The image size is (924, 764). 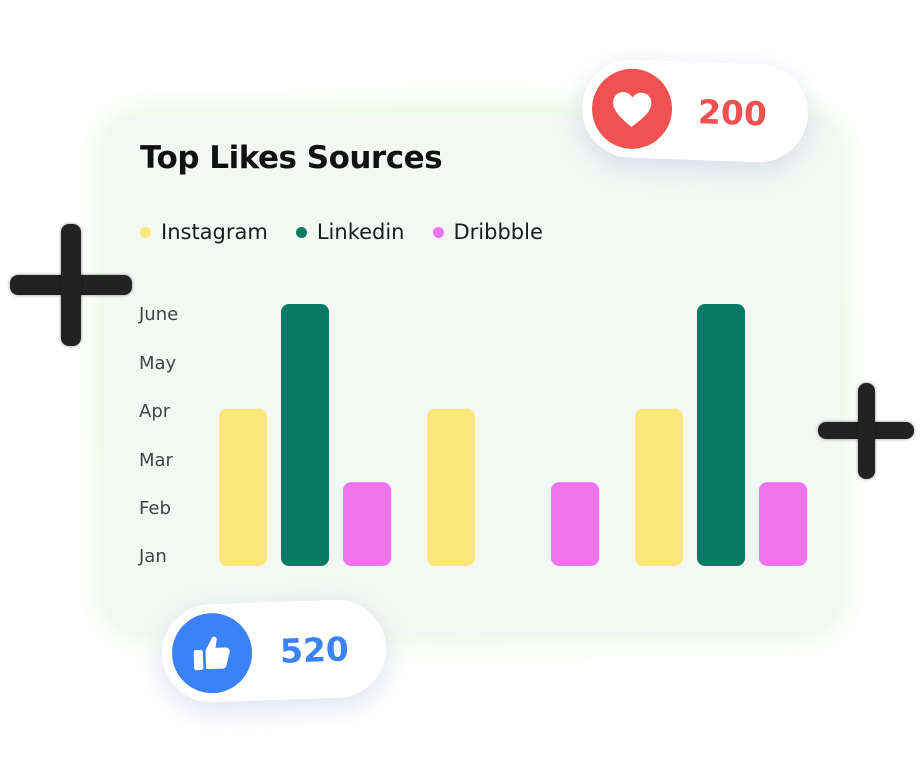 I want to click on y-tick-label: June, so click(x=159, y=314).